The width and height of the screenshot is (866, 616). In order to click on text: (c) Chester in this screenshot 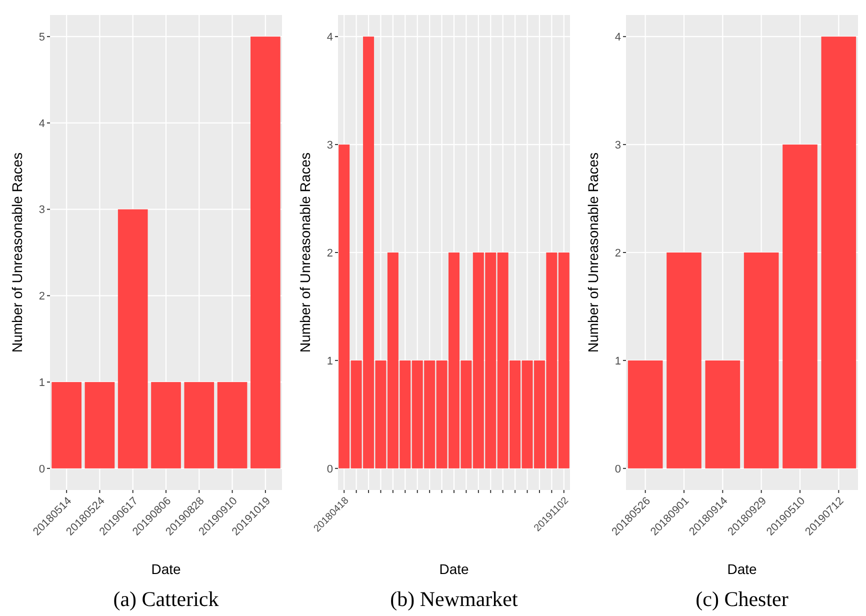, I will do `click(742, 599)`.